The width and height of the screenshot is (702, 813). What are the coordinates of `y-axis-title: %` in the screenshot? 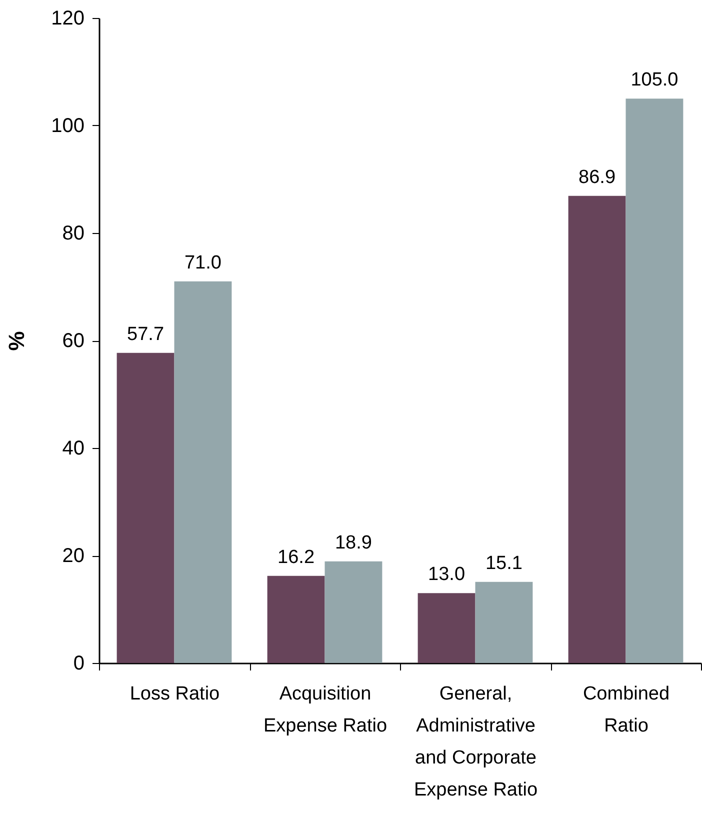 It's located at (17, 341).